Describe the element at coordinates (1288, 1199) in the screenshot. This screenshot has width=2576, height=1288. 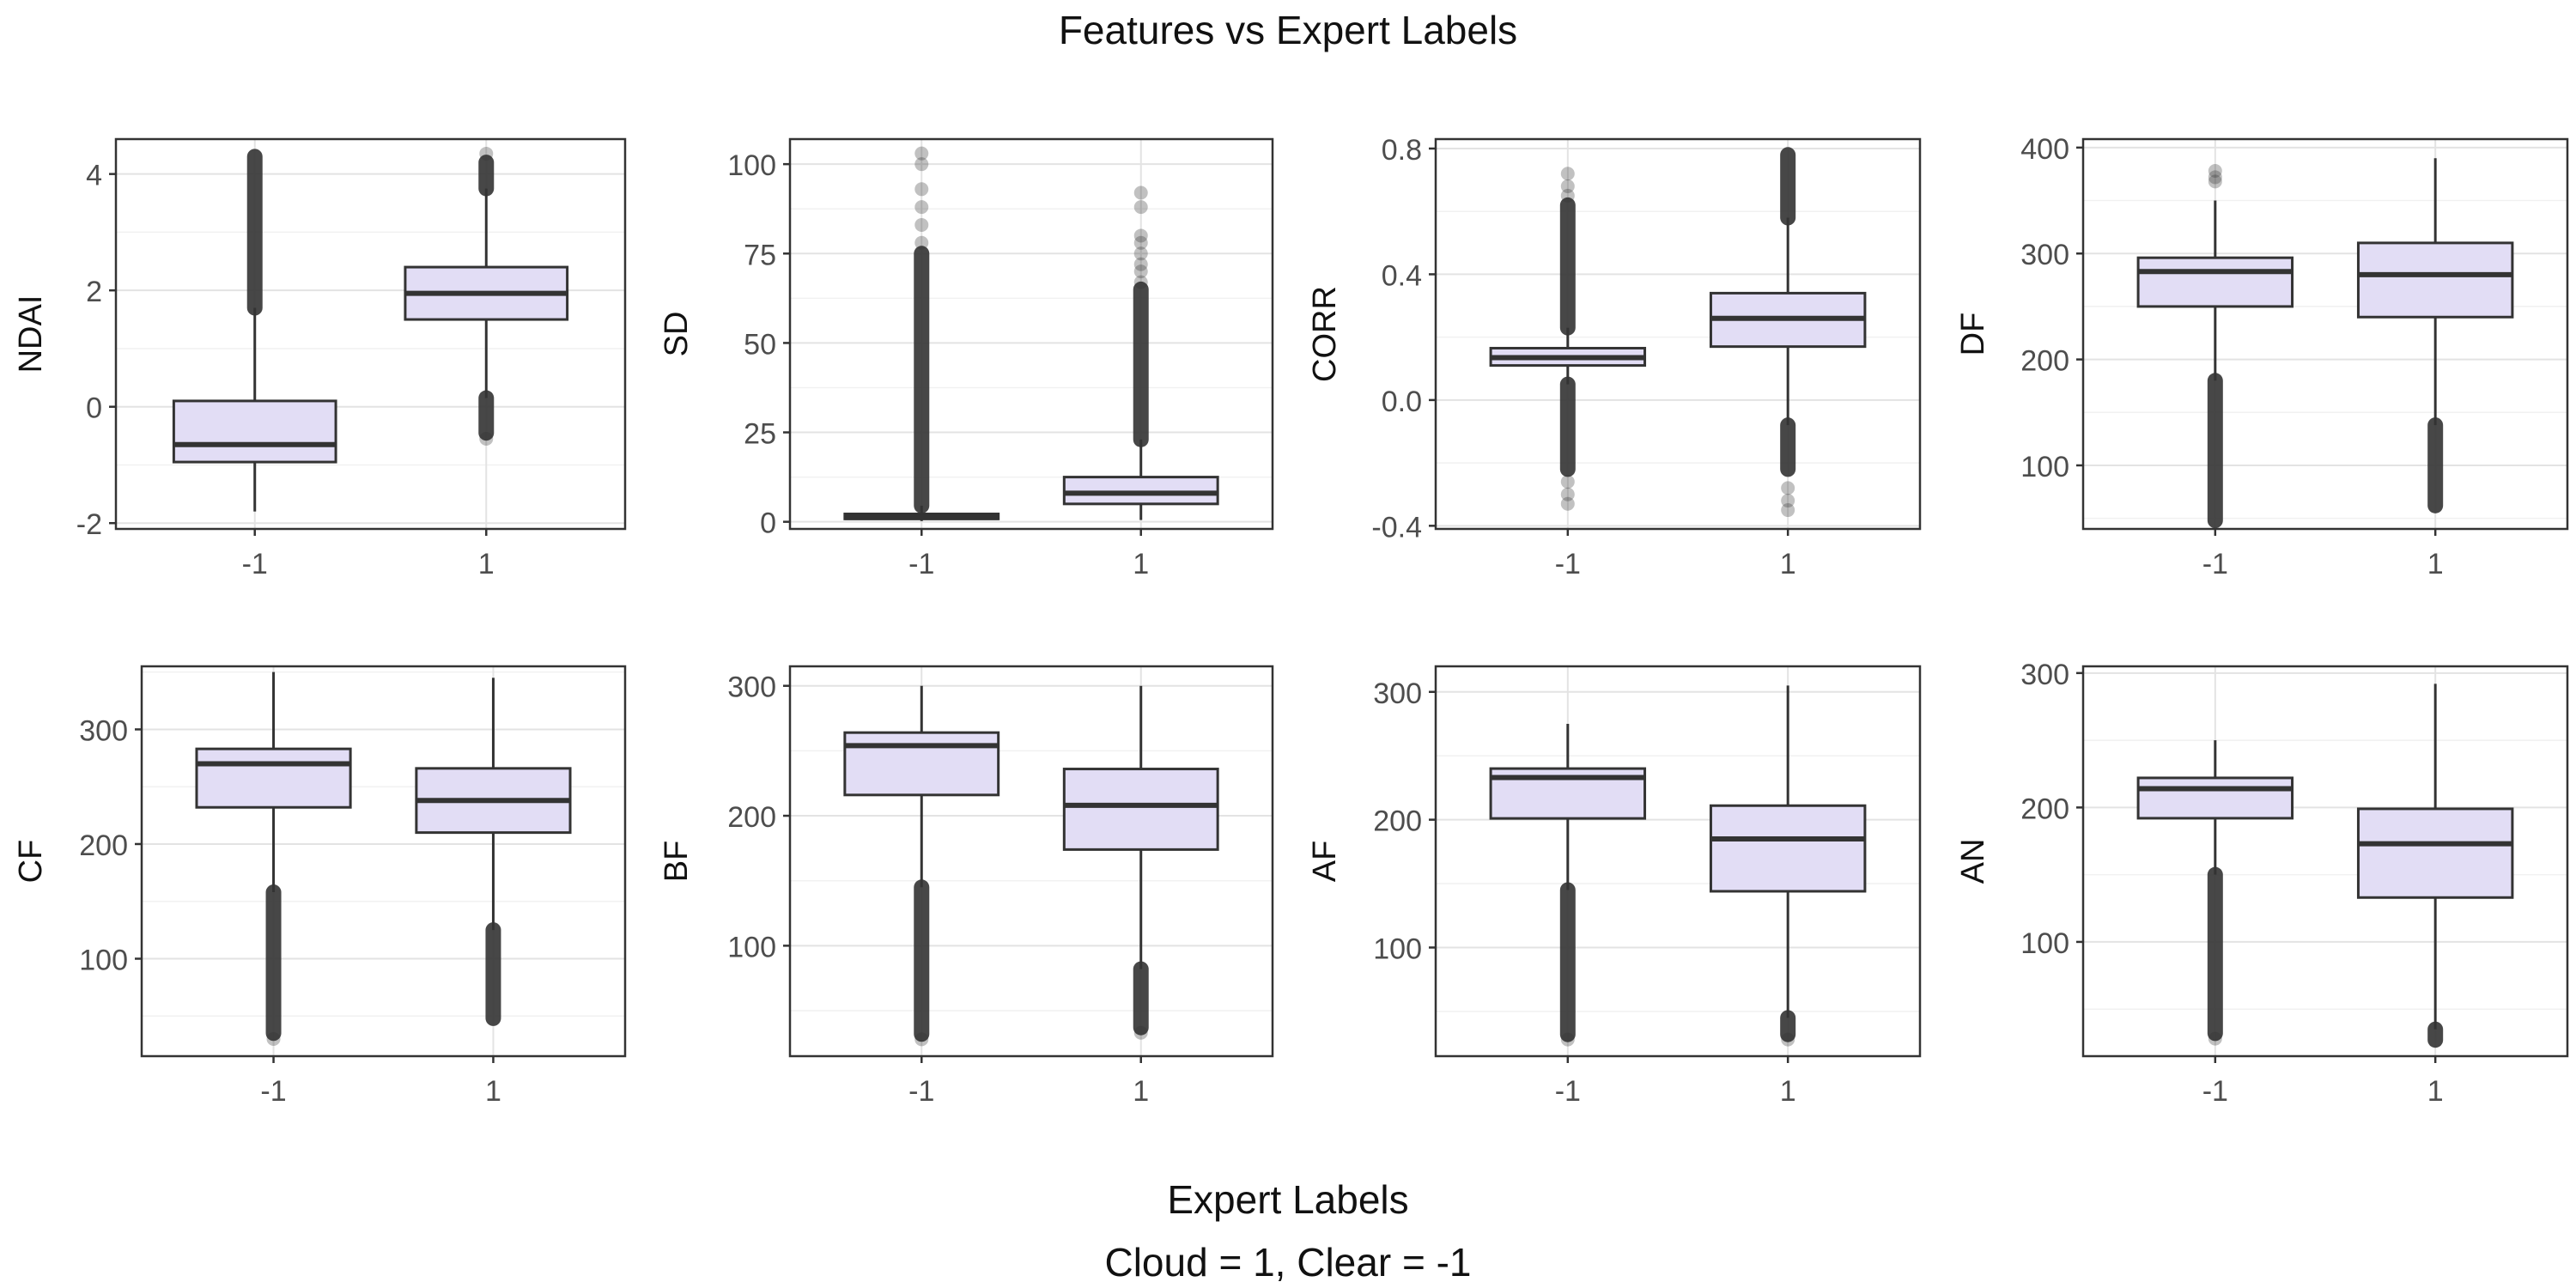
I see `x-axis-title: Expert Labels` at that location.